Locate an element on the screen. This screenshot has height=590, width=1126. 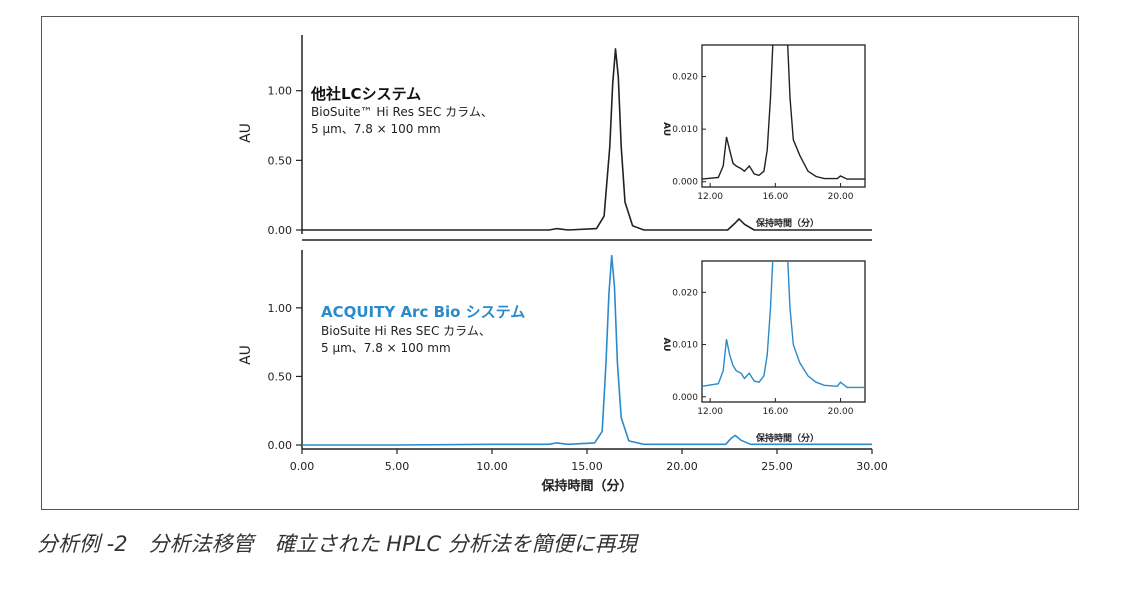
column-info-line: BioSuite™ Hi Res SEC カラム、 is located at coordinates (402, 112).